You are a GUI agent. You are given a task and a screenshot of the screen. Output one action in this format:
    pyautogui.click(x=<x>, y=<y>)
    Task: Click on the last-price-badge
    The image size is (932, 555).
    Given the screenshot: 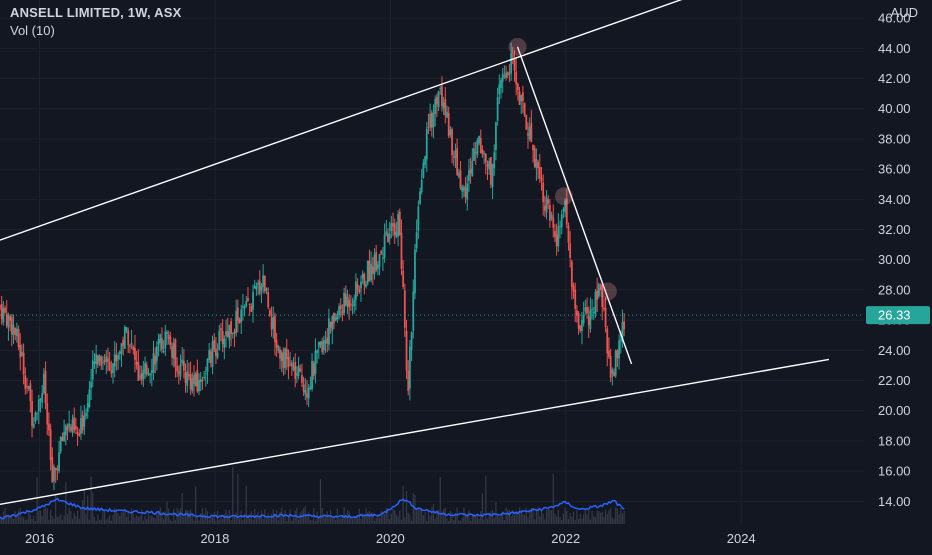 What is the action you would take?
    pyautogui.click(x=898, y=315)
    